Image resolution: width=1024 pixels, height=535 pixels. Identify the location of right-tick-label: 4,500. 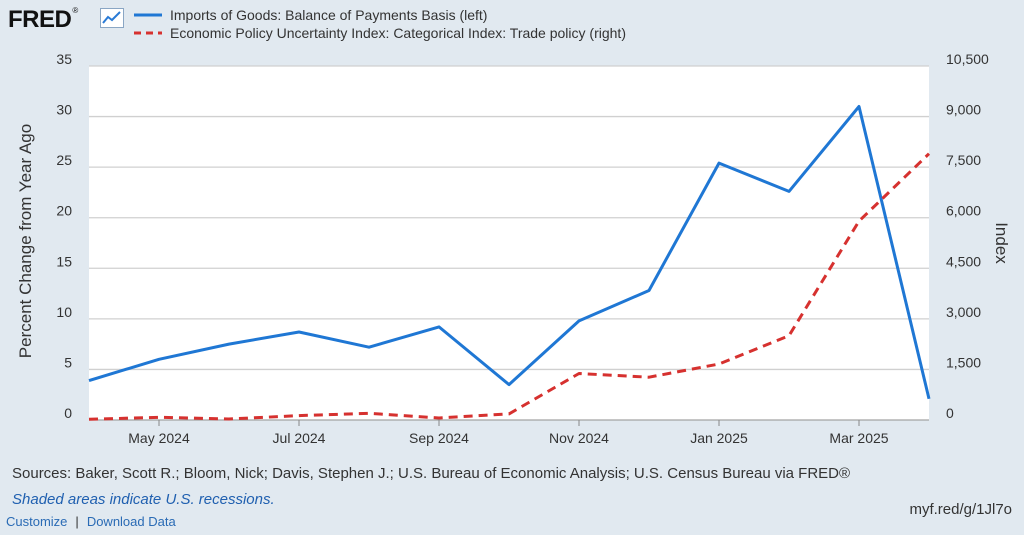
(963, 261).